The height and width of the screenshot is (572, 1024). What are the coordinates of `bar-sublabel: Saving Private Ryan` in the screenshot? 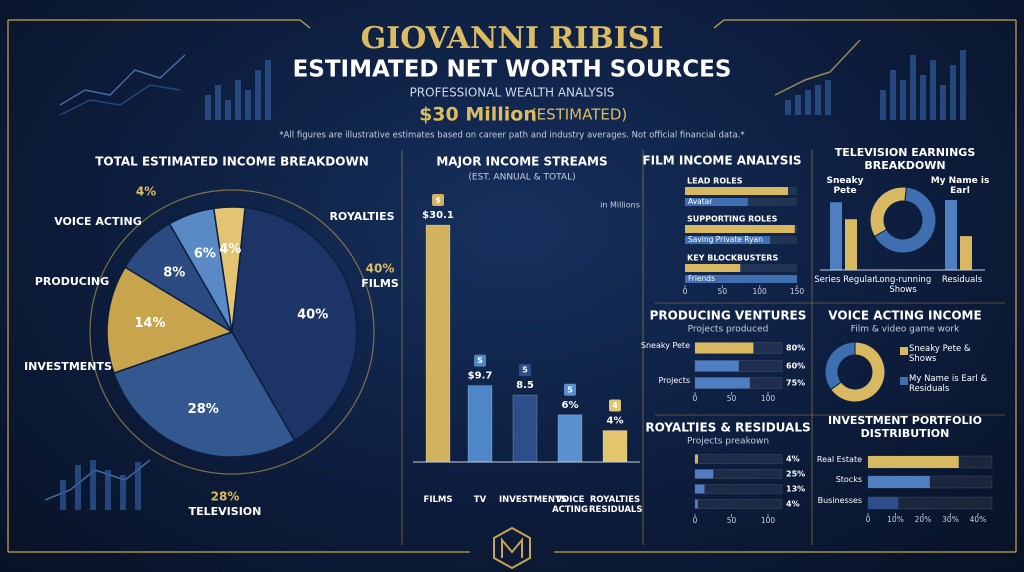 It's located at (725, 239).